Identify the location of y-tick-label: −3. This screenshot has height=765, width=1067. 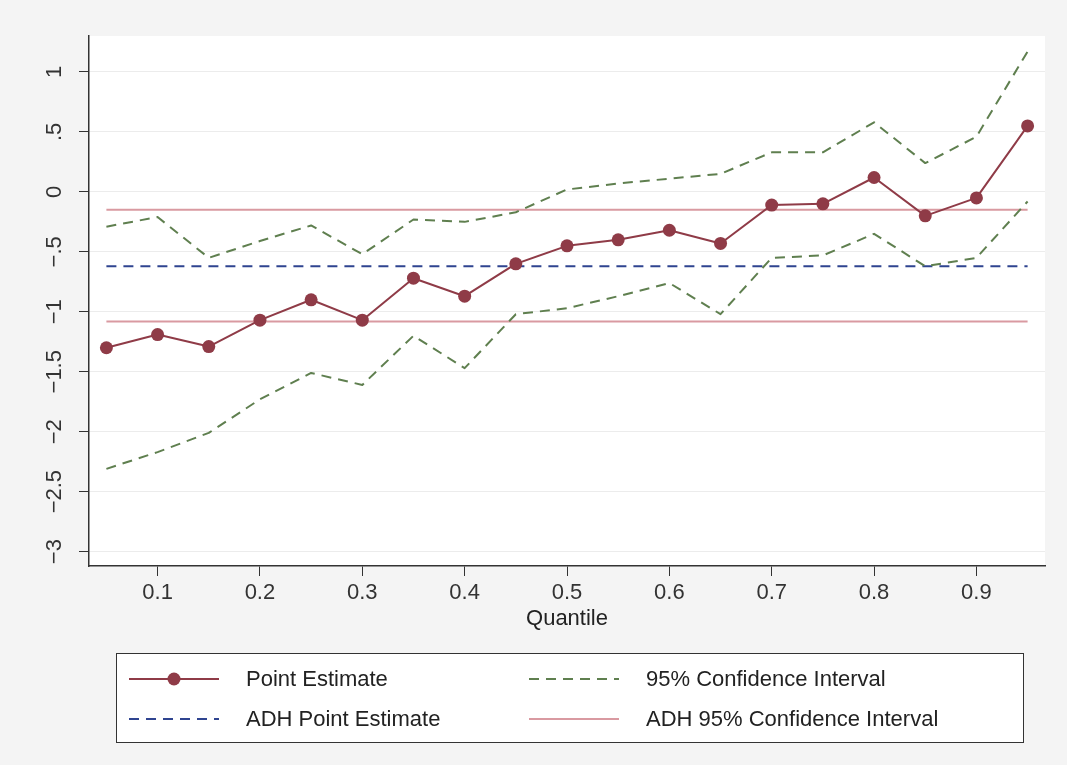
(54, 552).